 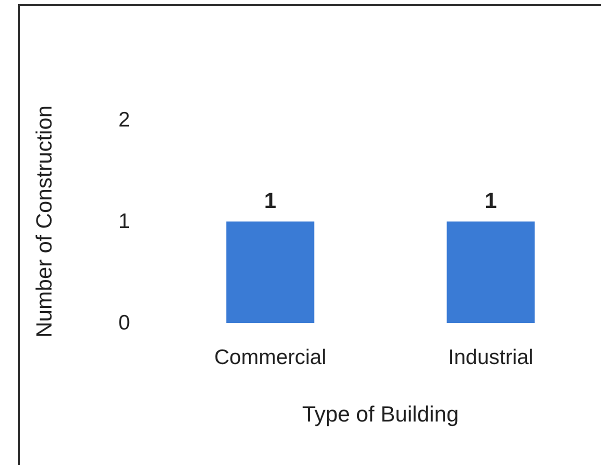 What do you see at coordinates (124, 323) in the screenshot?
I see `y-tick-label: 0` at bounding box center [124, 323].